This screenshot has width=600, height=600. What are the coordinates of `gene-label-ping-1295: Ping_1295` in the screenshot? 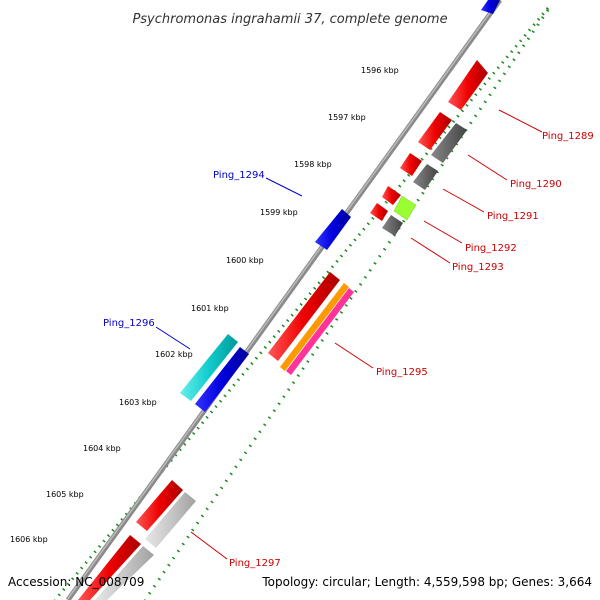 It's located at (402, 372).